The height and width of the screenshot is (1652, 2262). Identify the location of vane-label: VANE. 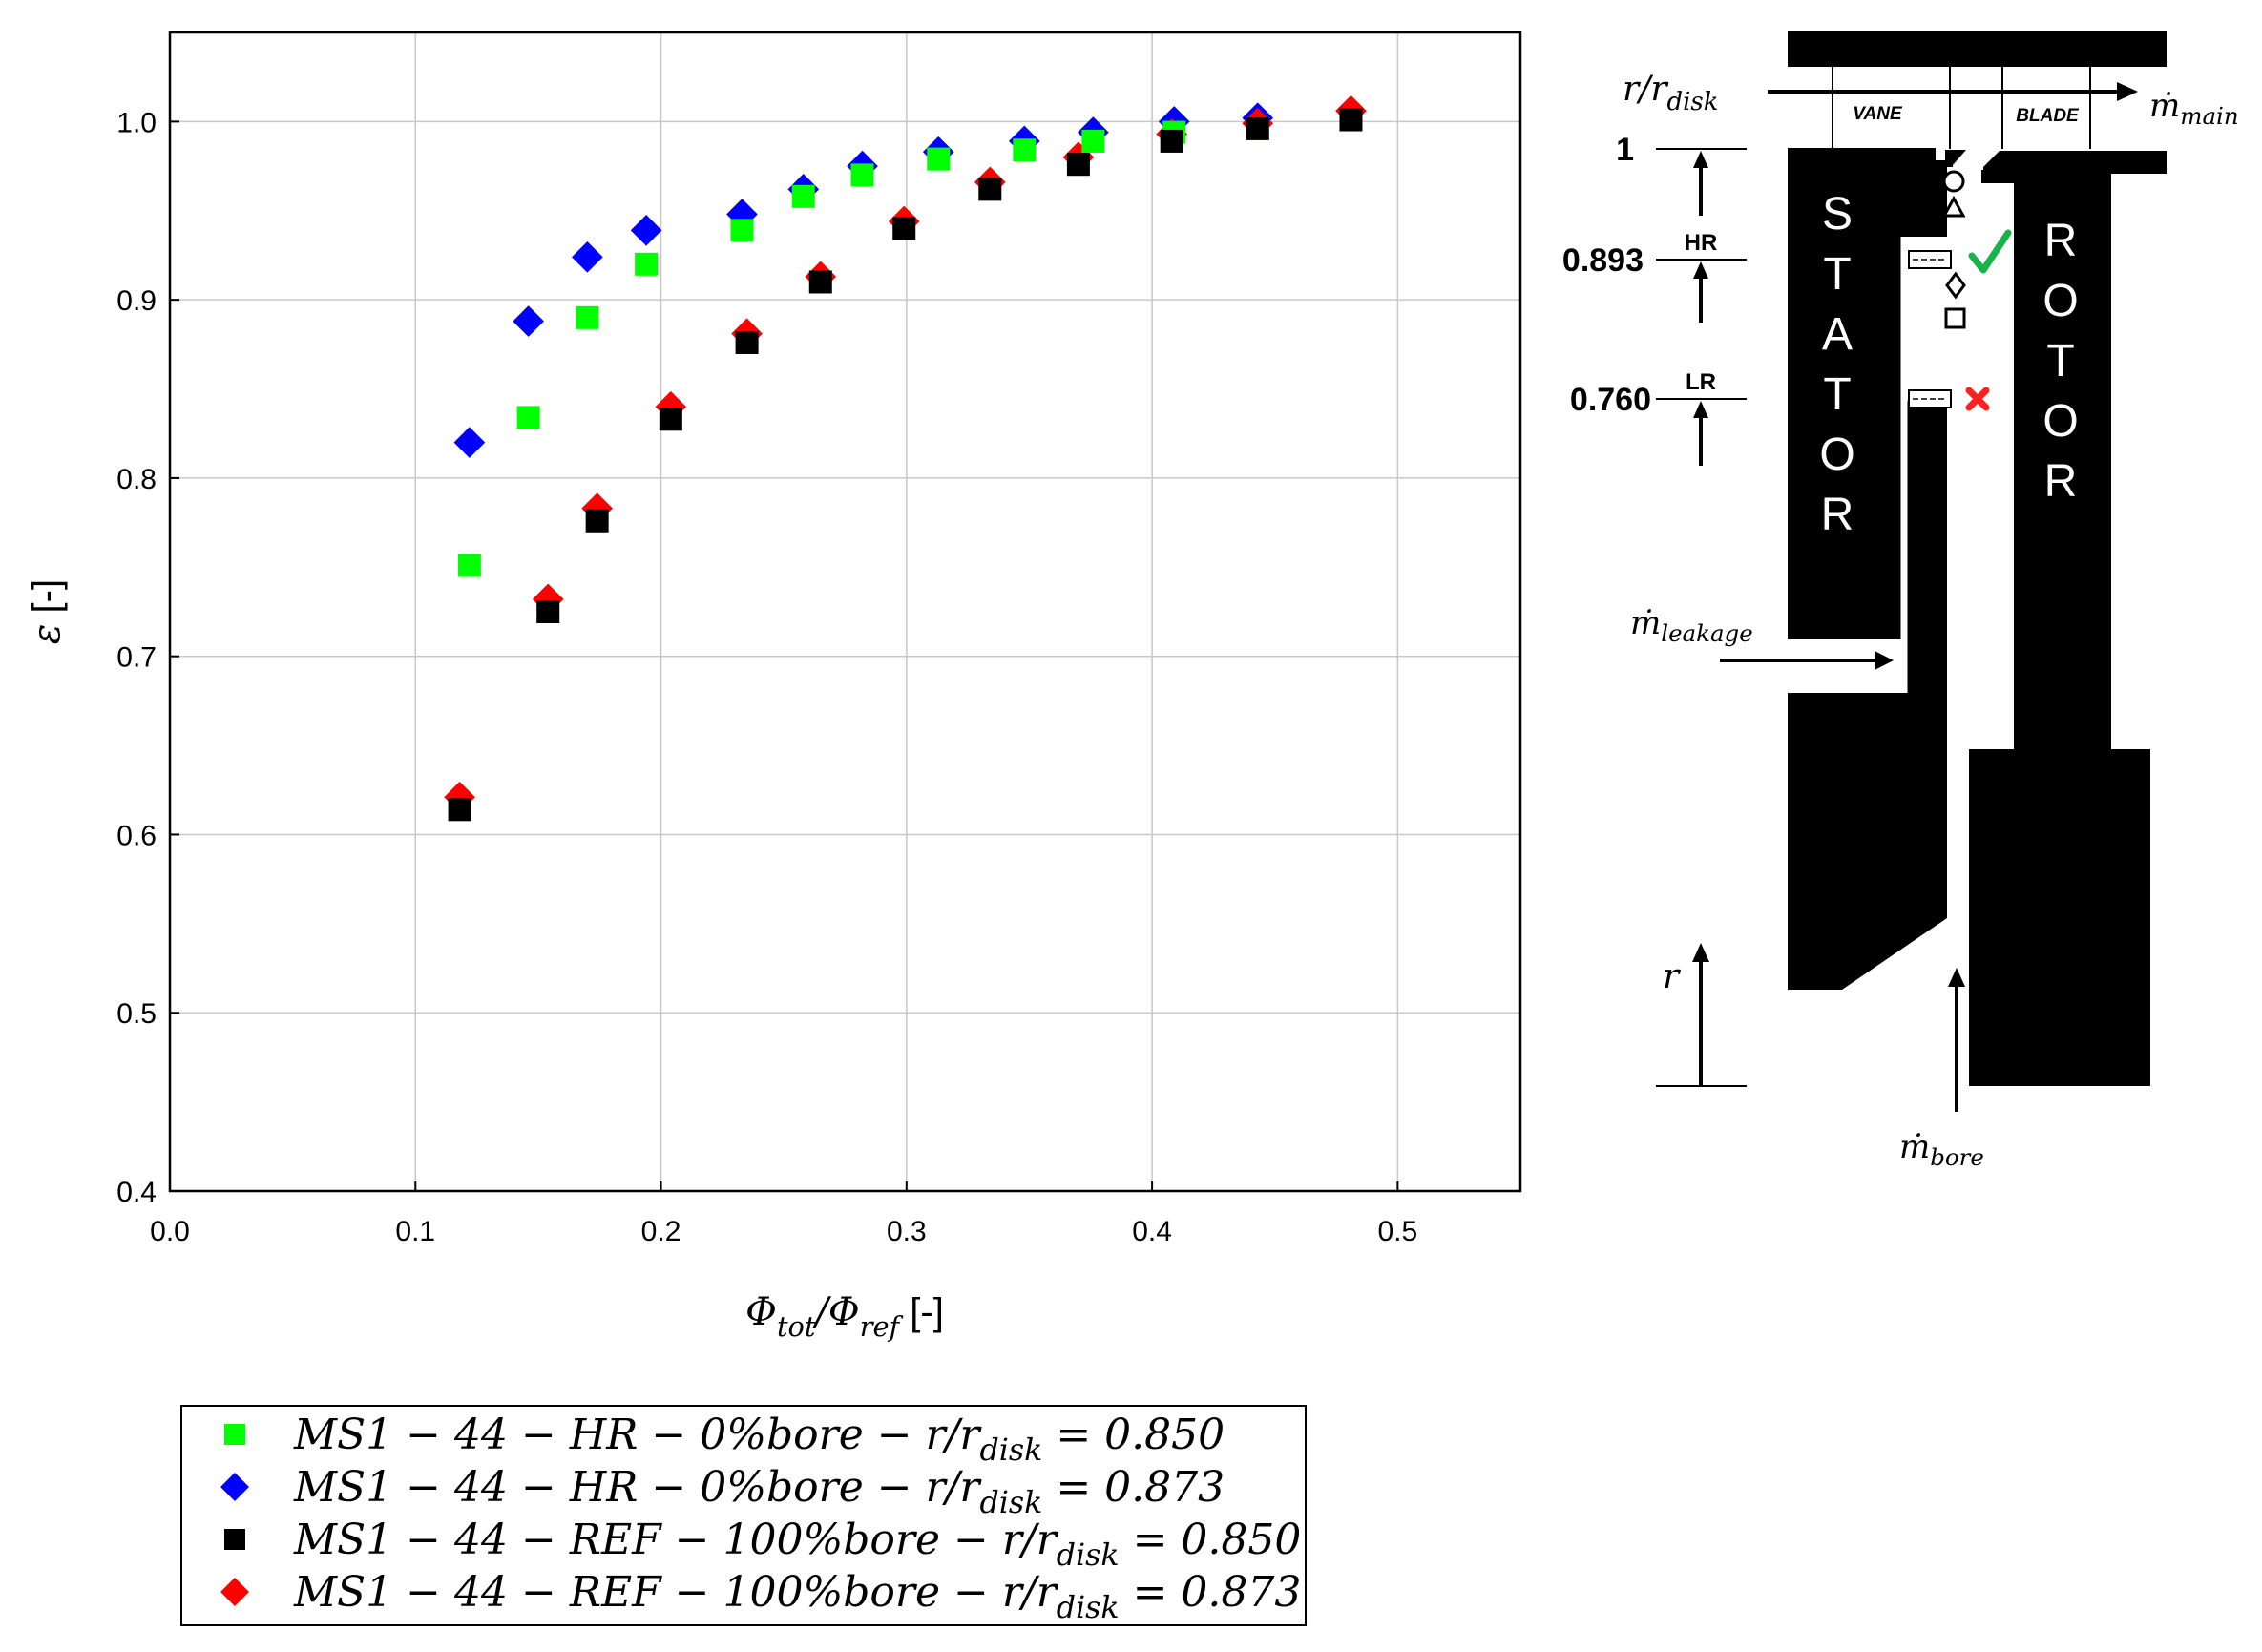
(1878, 114).